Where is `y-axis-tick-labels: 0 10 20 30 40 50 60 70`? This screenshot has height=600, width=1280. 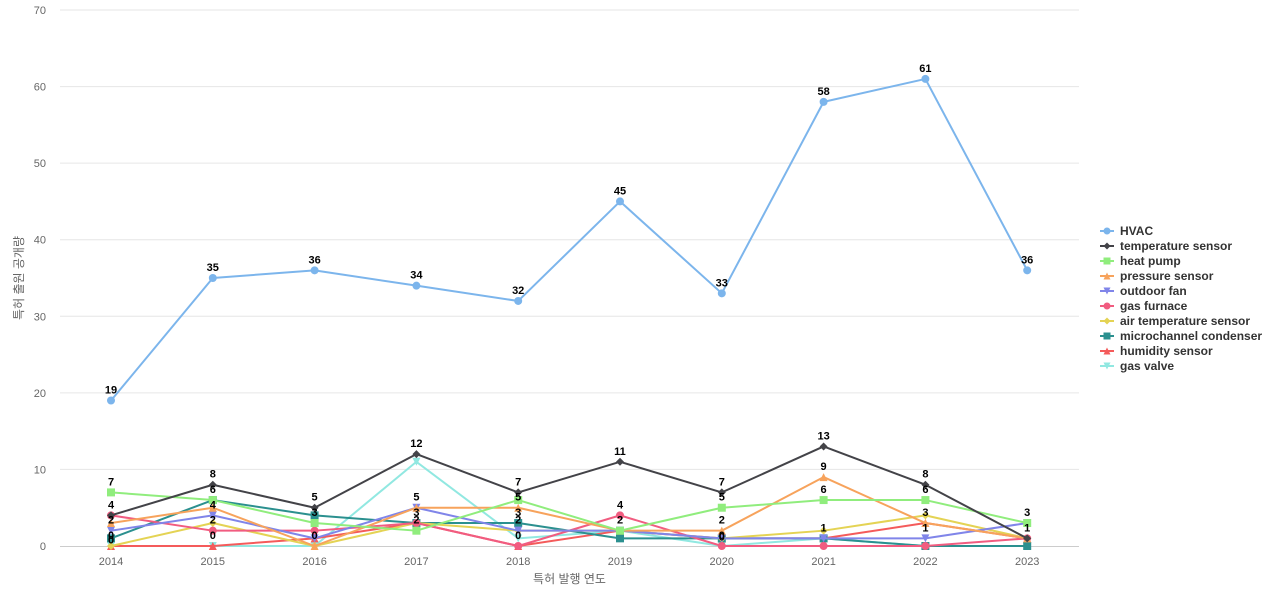 y-axis-tick-labels: 0 10 20 30 40 50 60 70 is located at coordinates (40, 279).